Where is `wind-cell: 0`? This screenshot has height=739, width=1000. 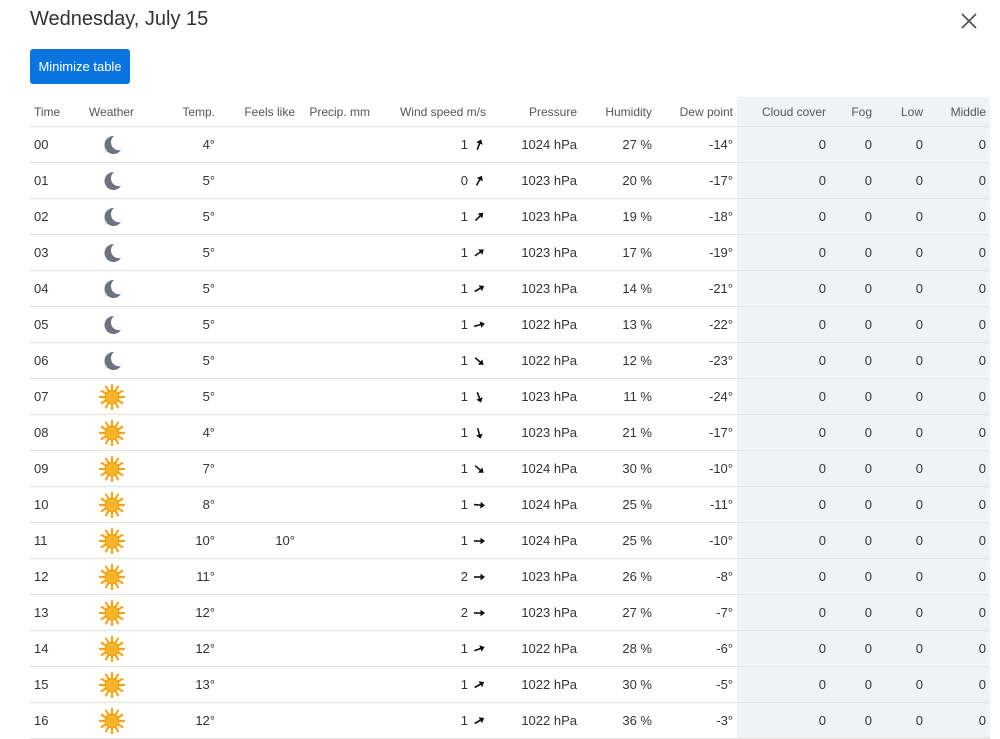
wind-cell: 0 is located at coordinates (432, 180).